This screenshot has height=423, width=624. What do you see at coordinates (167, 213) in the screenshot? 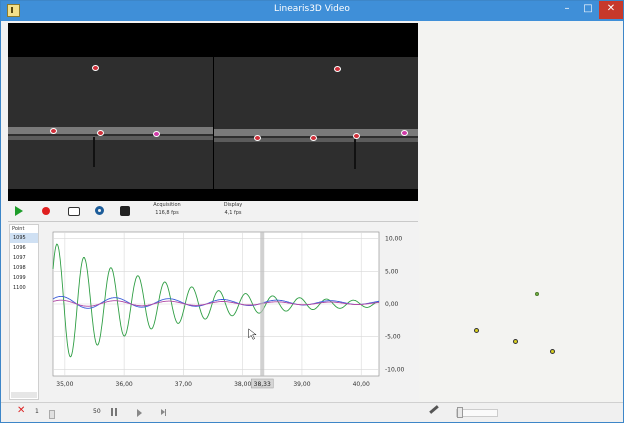
I see `acquisition-value: 116,8 fps` at bounding box center [167, 213].